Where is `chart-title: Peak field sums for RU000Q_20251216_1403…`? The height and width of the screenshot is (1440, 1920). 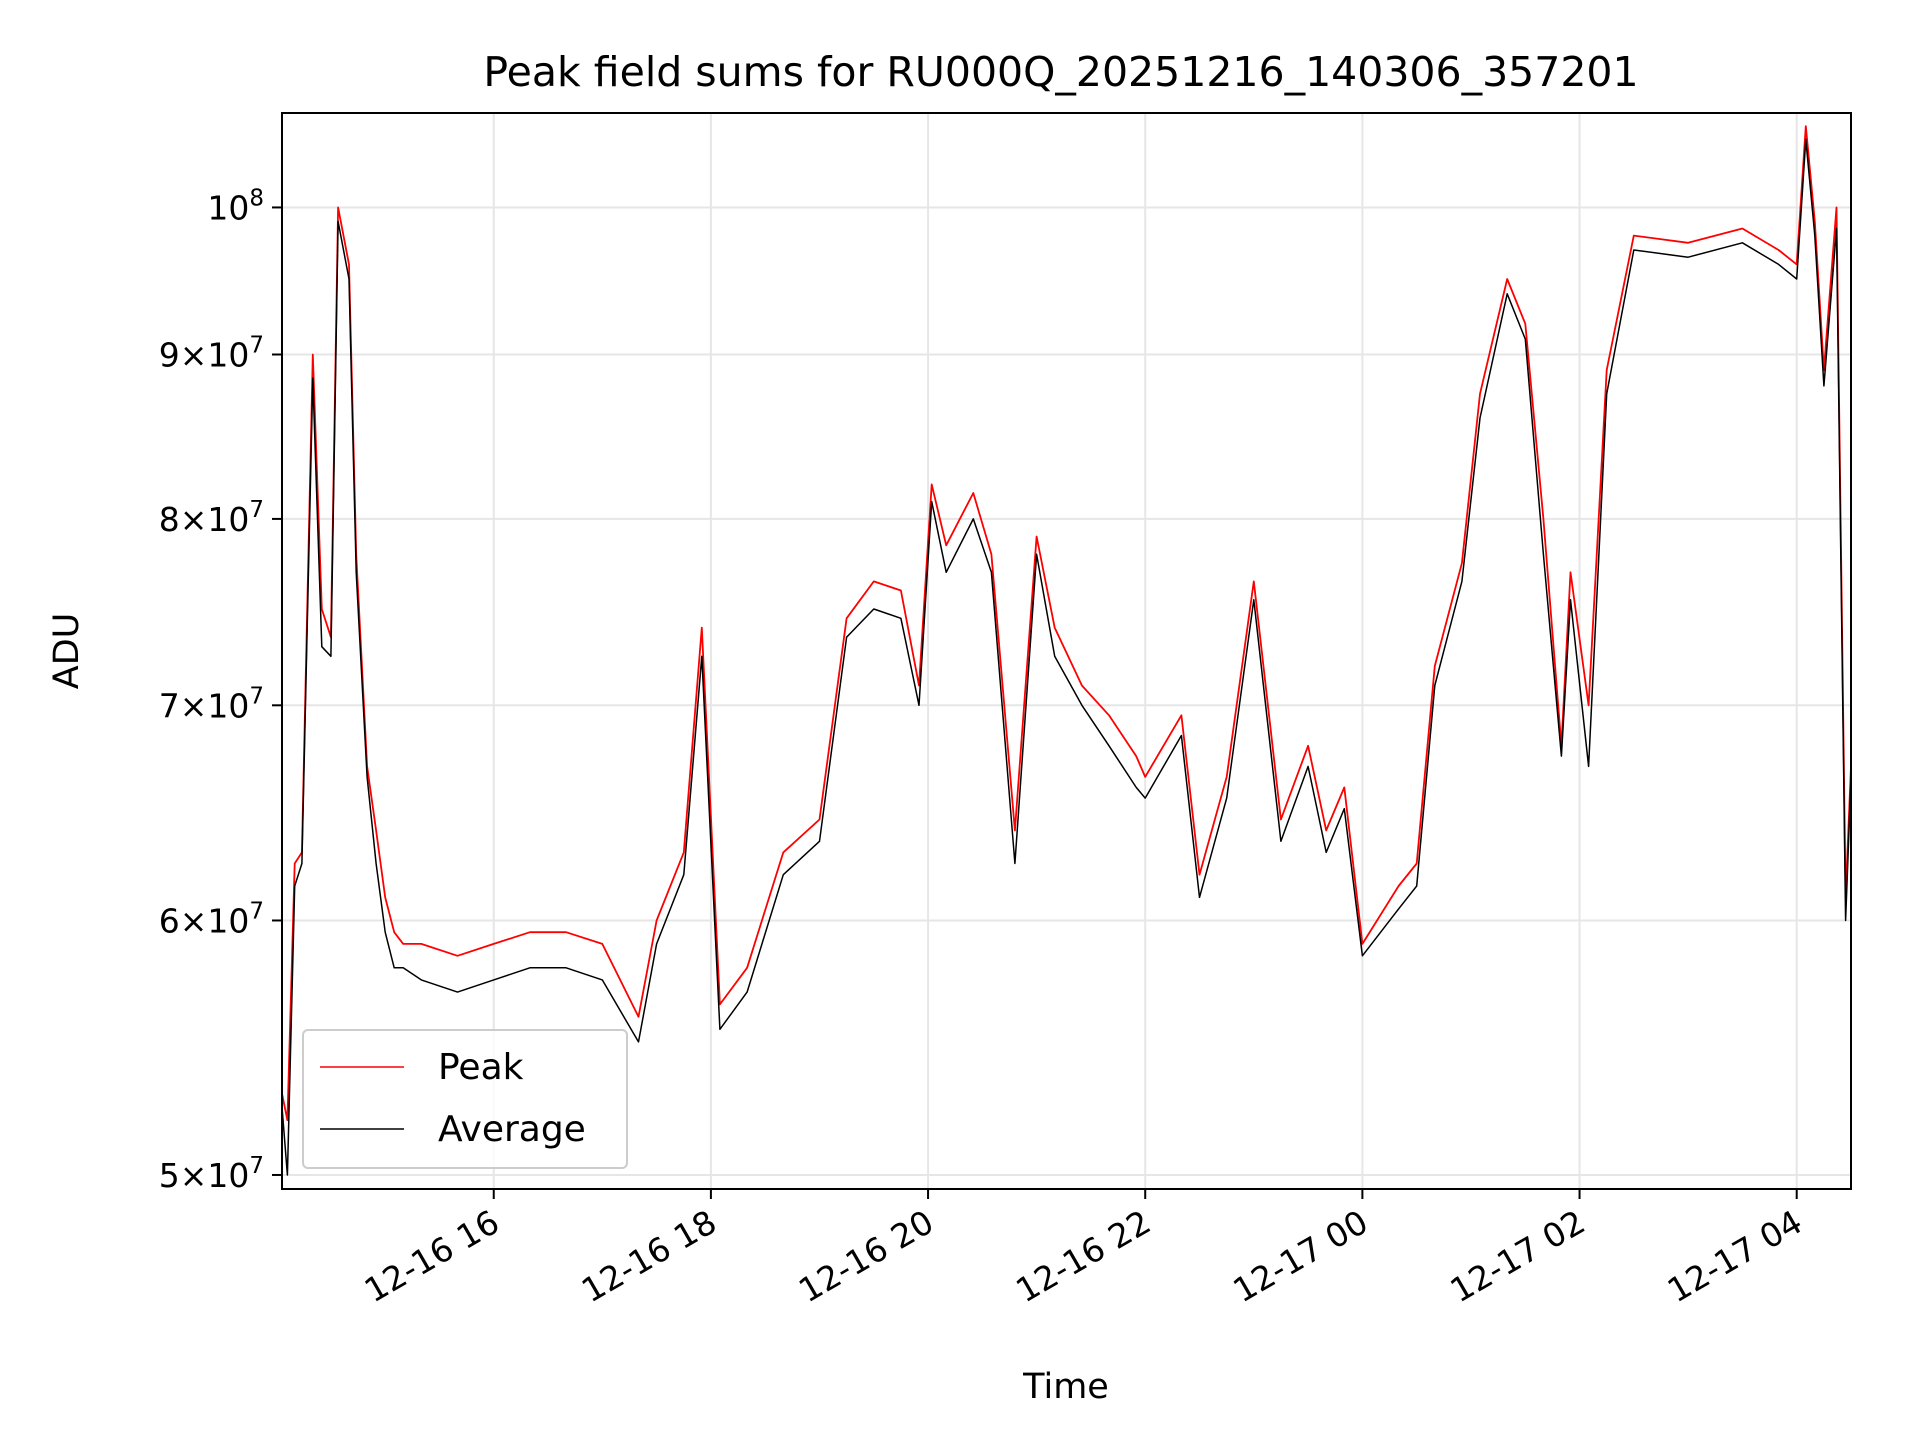 chart-title: Peak field sums for RU000Q_20251216_1403… is located at coordinates (1060, 72).